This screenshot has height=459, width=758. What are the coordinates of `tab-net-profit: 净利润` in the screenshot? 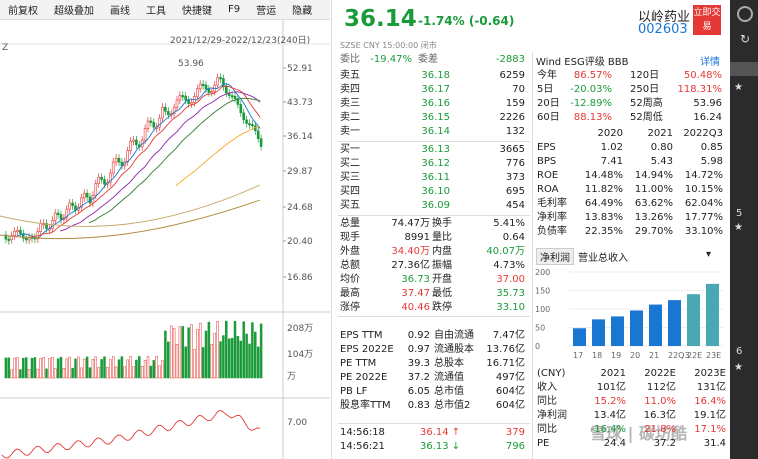 It's located at (555, 256).